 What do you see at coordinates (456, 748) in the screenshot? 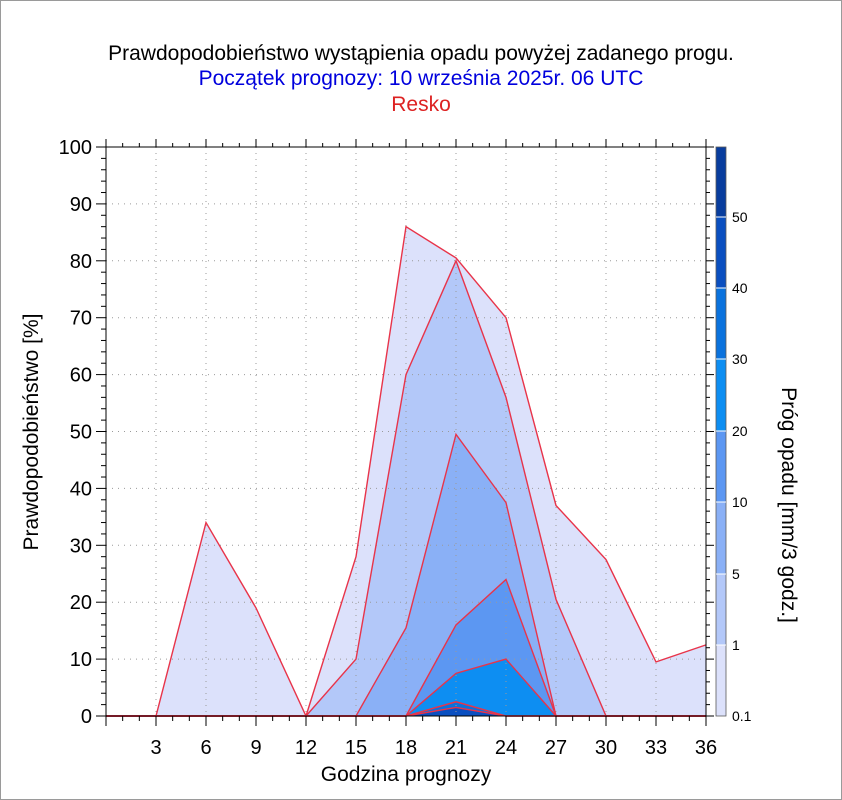
I see `x-tick-label: 21` at bounding box center [456, 748].